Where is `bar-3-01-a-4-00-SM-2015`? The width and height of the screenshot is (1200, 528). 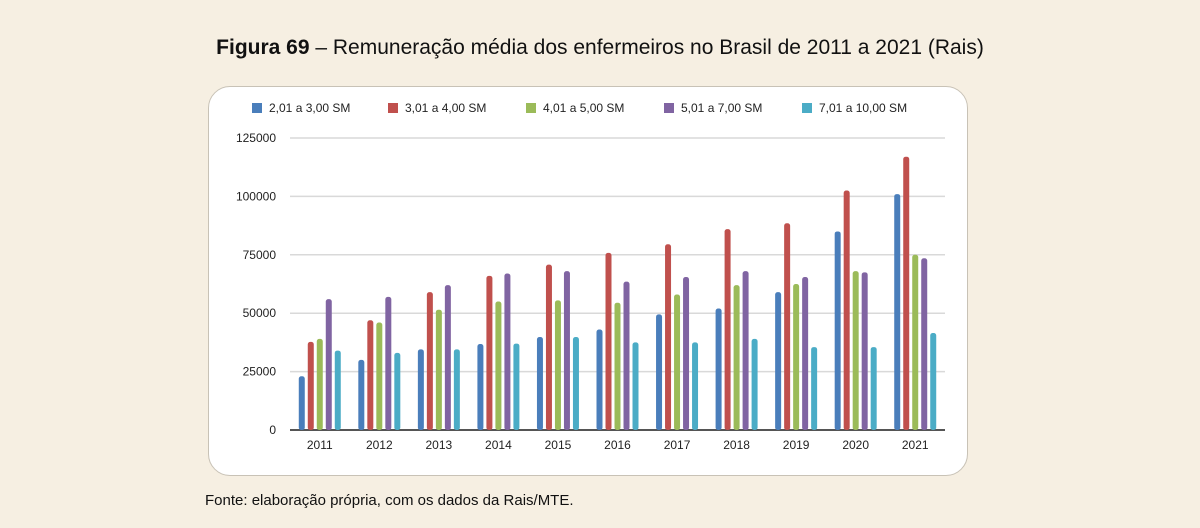 bar-3-01-a-4-00-SM-2015 is located at coordinates (548, 347).